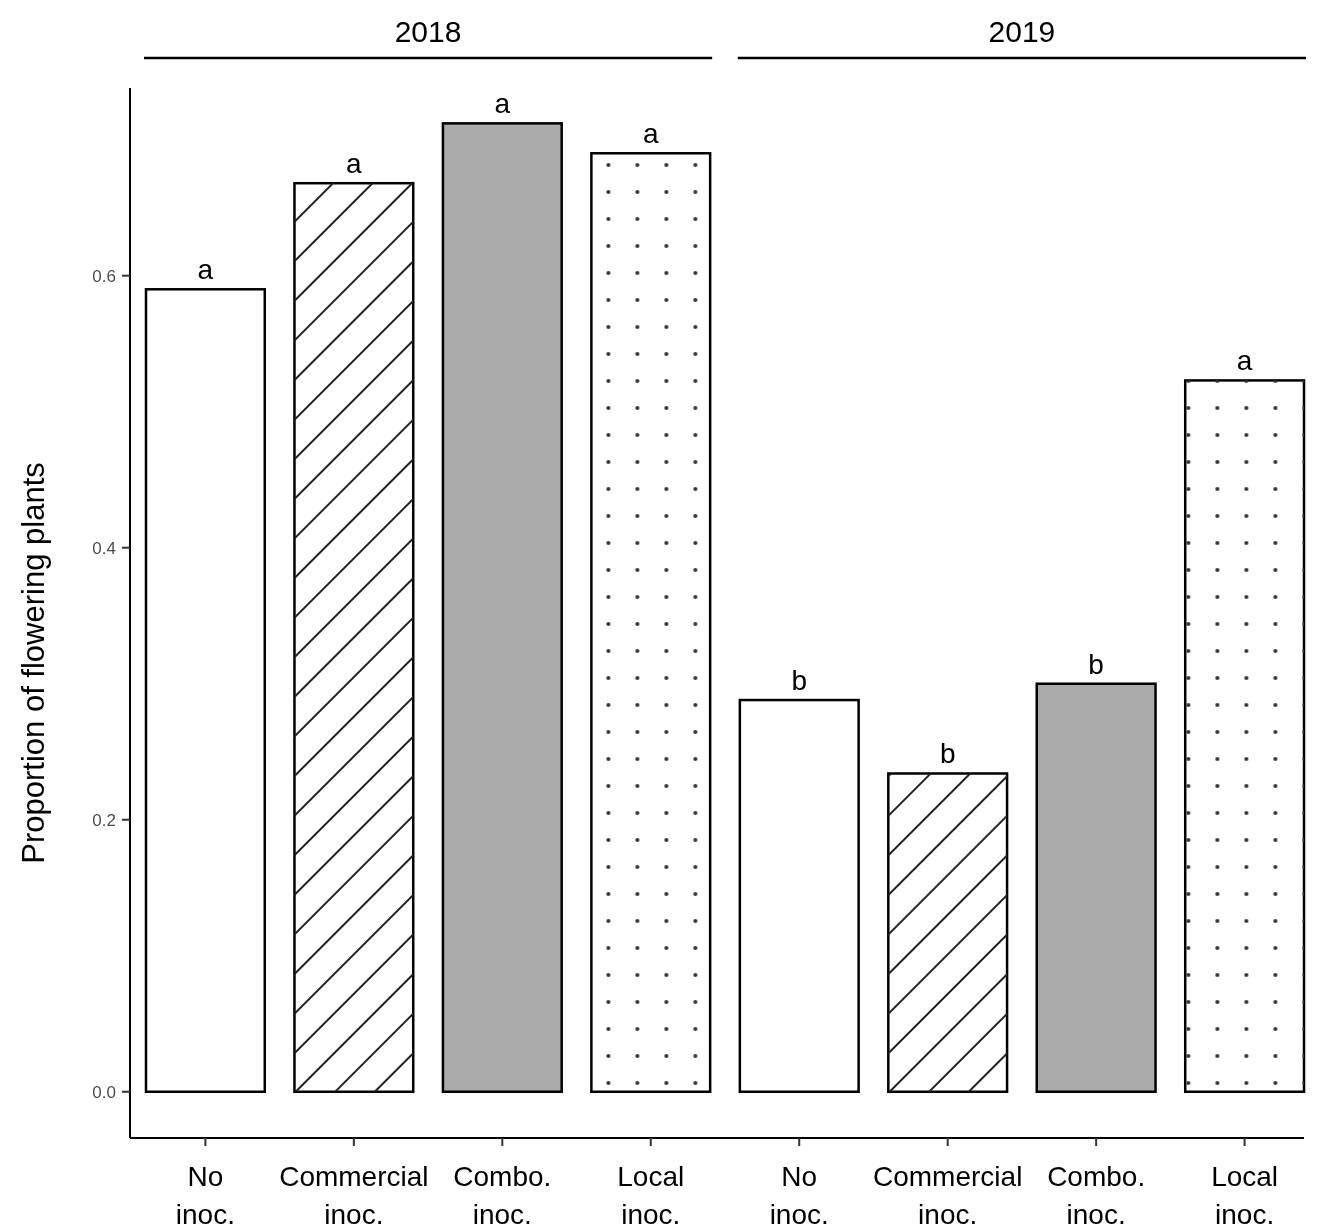 The width and height of the screenshot is (1320, 1231). What do you see at coordinates (104, 548) in the screenshot?
I see `y-tick-label: 0.4` at bounding box center [104, 548].